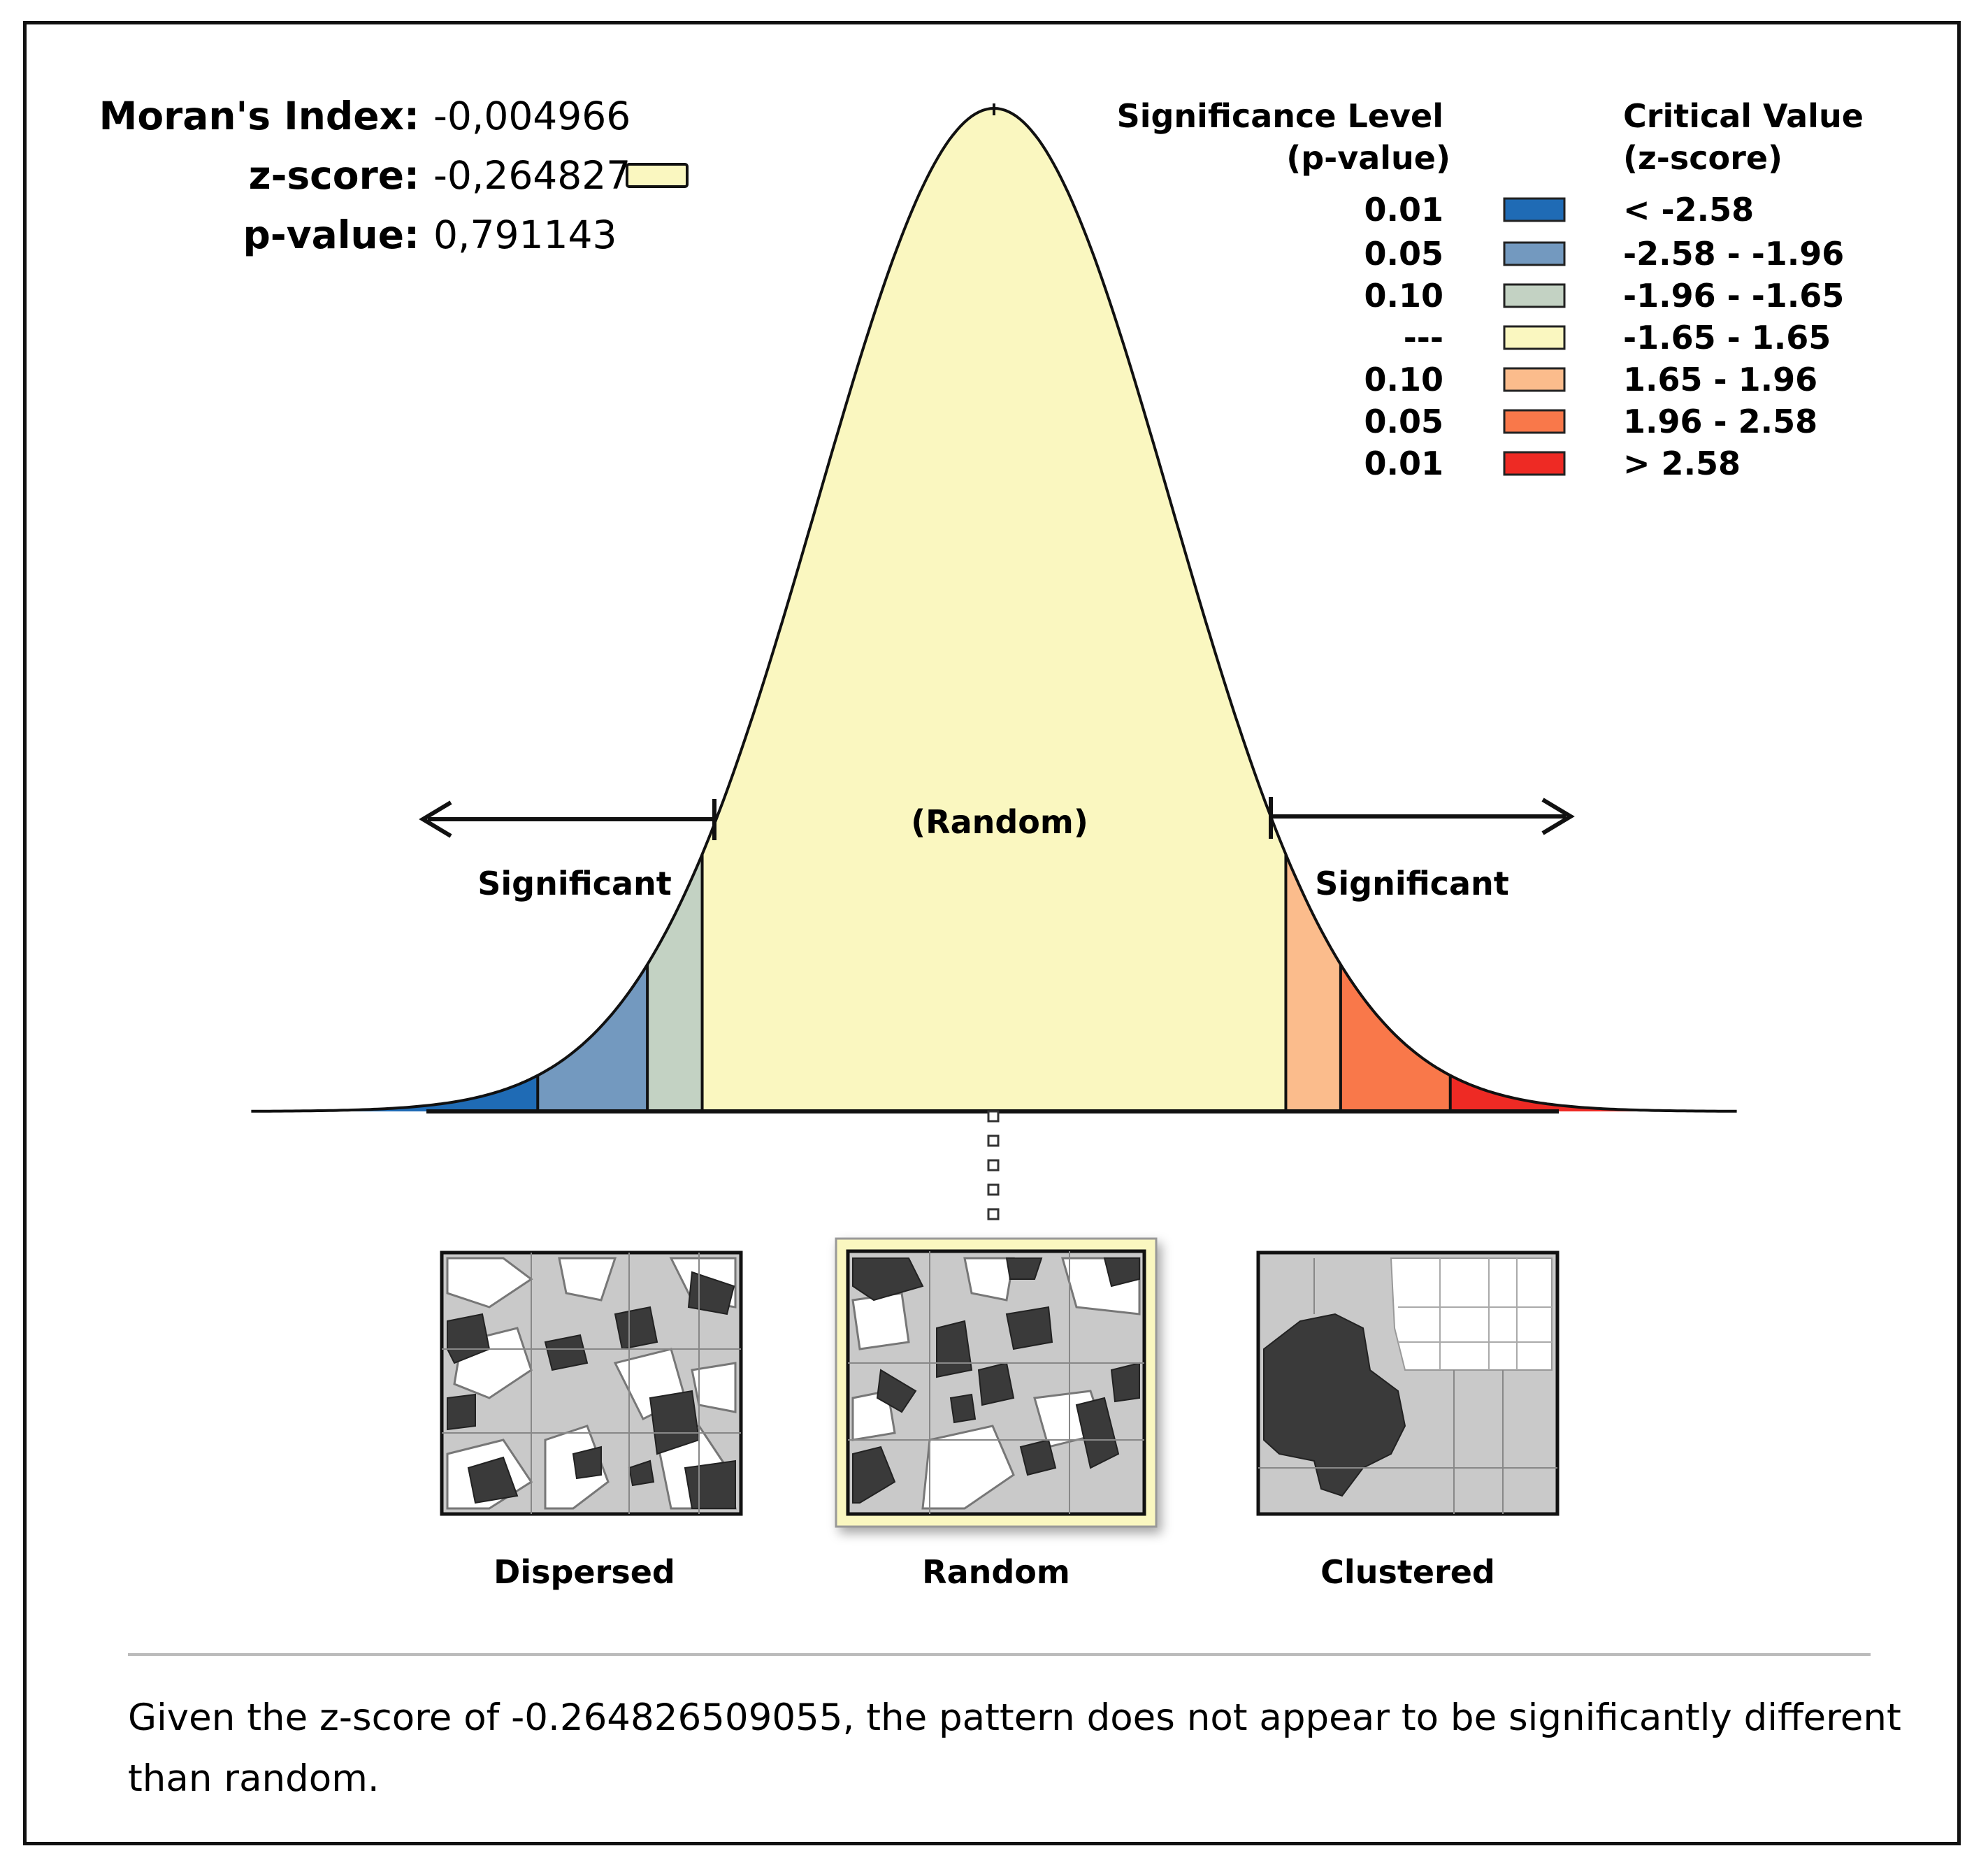 The image size is (1988, 1874). Describe the element at coordinates (334, 175) in the screenshot. I see `z-score-label: z-score:` at that location.